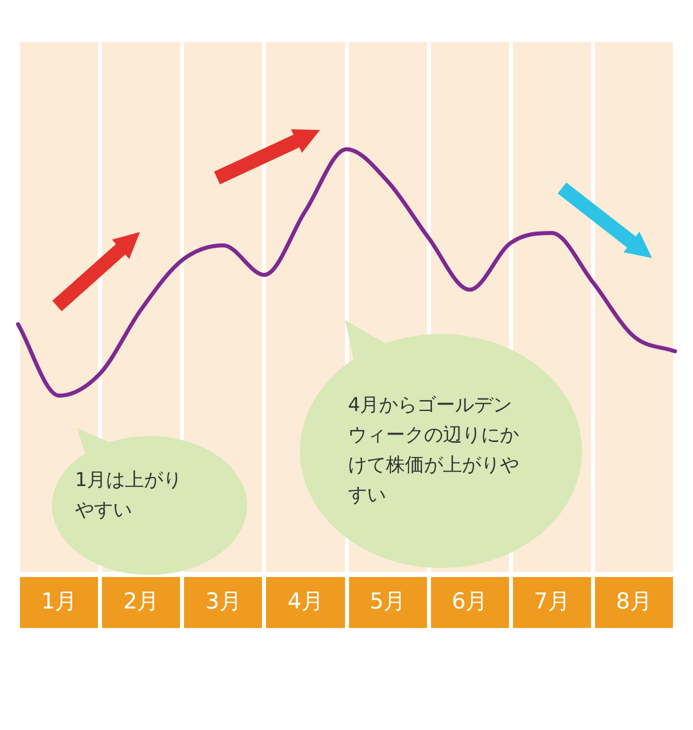 Image resolution: width=693 pixels, height=730 pixels. What do you see at coordinates (388, 602) in the screenshot?
I see `x-tick-label: 5月` at bounding box center [388, 602].